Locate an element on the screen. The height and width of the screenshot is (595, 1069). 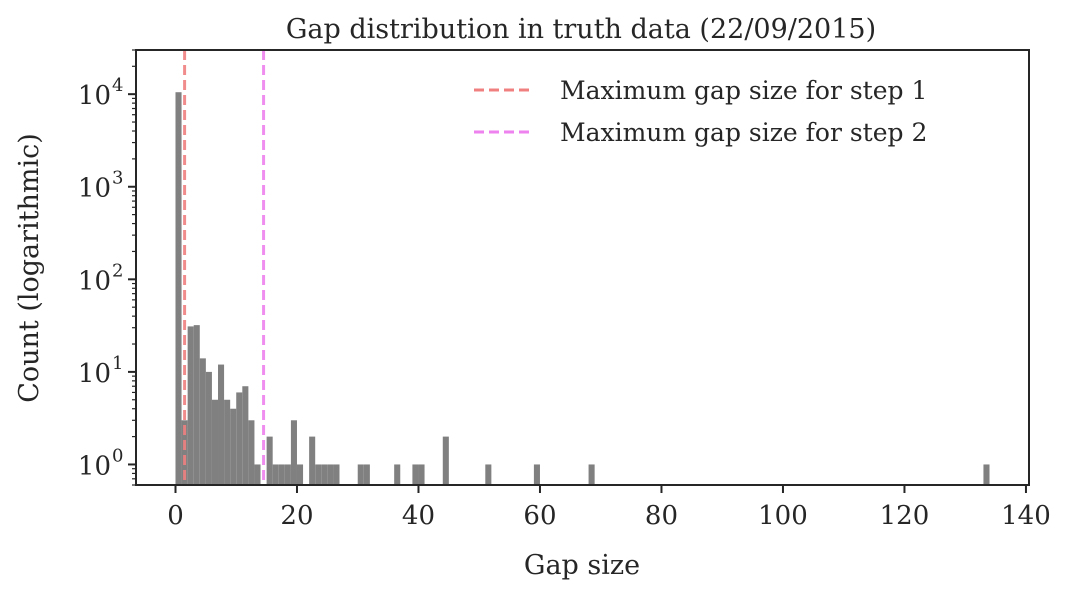
x-tick-label: 120 is located at coordinates (905, 516).